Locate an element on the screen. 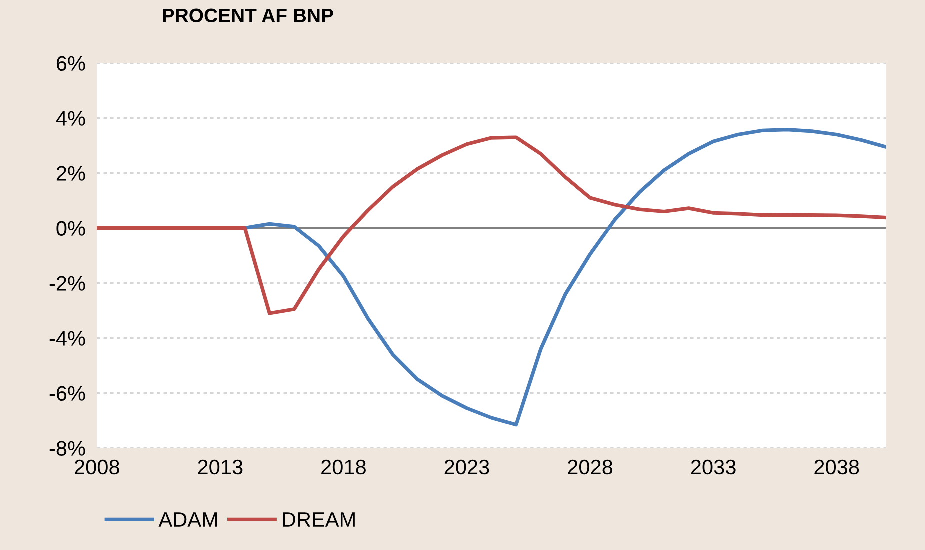 The width and height of the screenshot is (925, 550). x-tick-label: 2013 is located at coordinates (220, 467).